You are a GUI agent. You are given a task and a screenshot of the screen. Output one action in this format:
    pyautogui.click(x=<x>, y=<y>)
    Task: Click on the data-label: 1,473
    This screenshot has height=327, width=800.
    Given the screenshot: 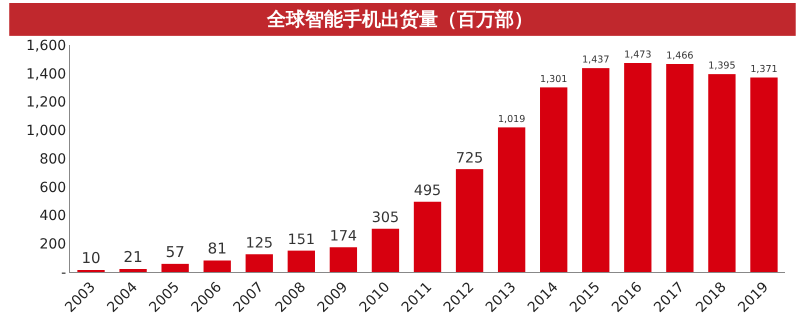 What is the action you would take?
    pyautogui.click(x=638, y=54)
    